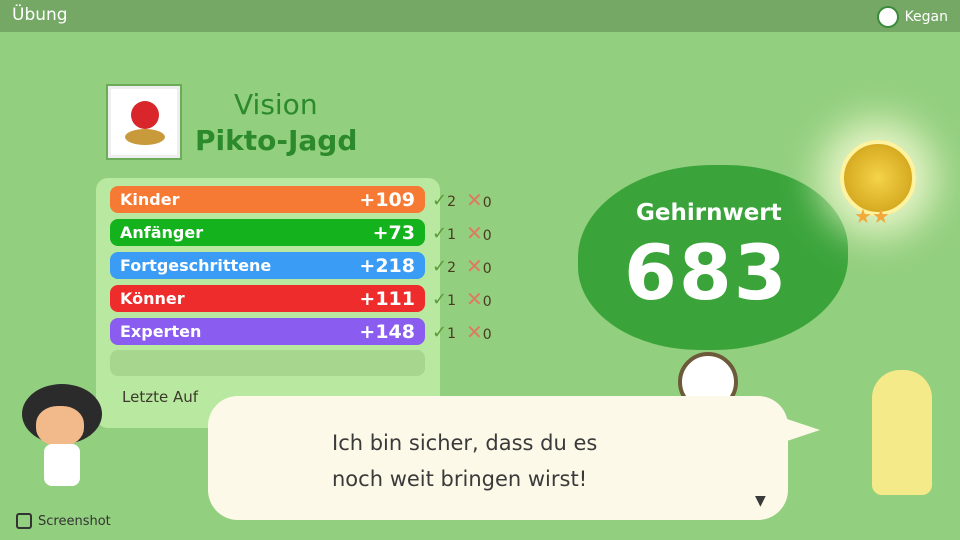  What do you see at coordinates (145, 115) in the screenshot?
I see `apple-icon` at bounding box center [145, 115].